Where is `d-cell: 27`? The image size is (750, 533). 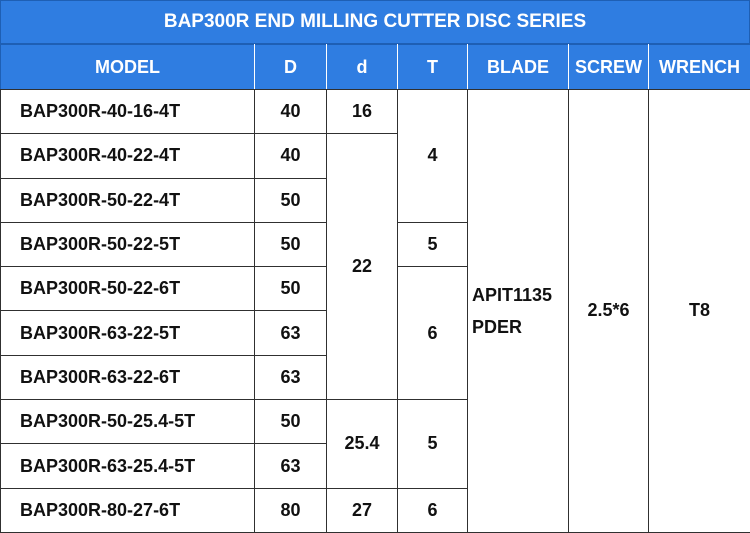
d-cell: 27 is located at coordinates (362, 510).